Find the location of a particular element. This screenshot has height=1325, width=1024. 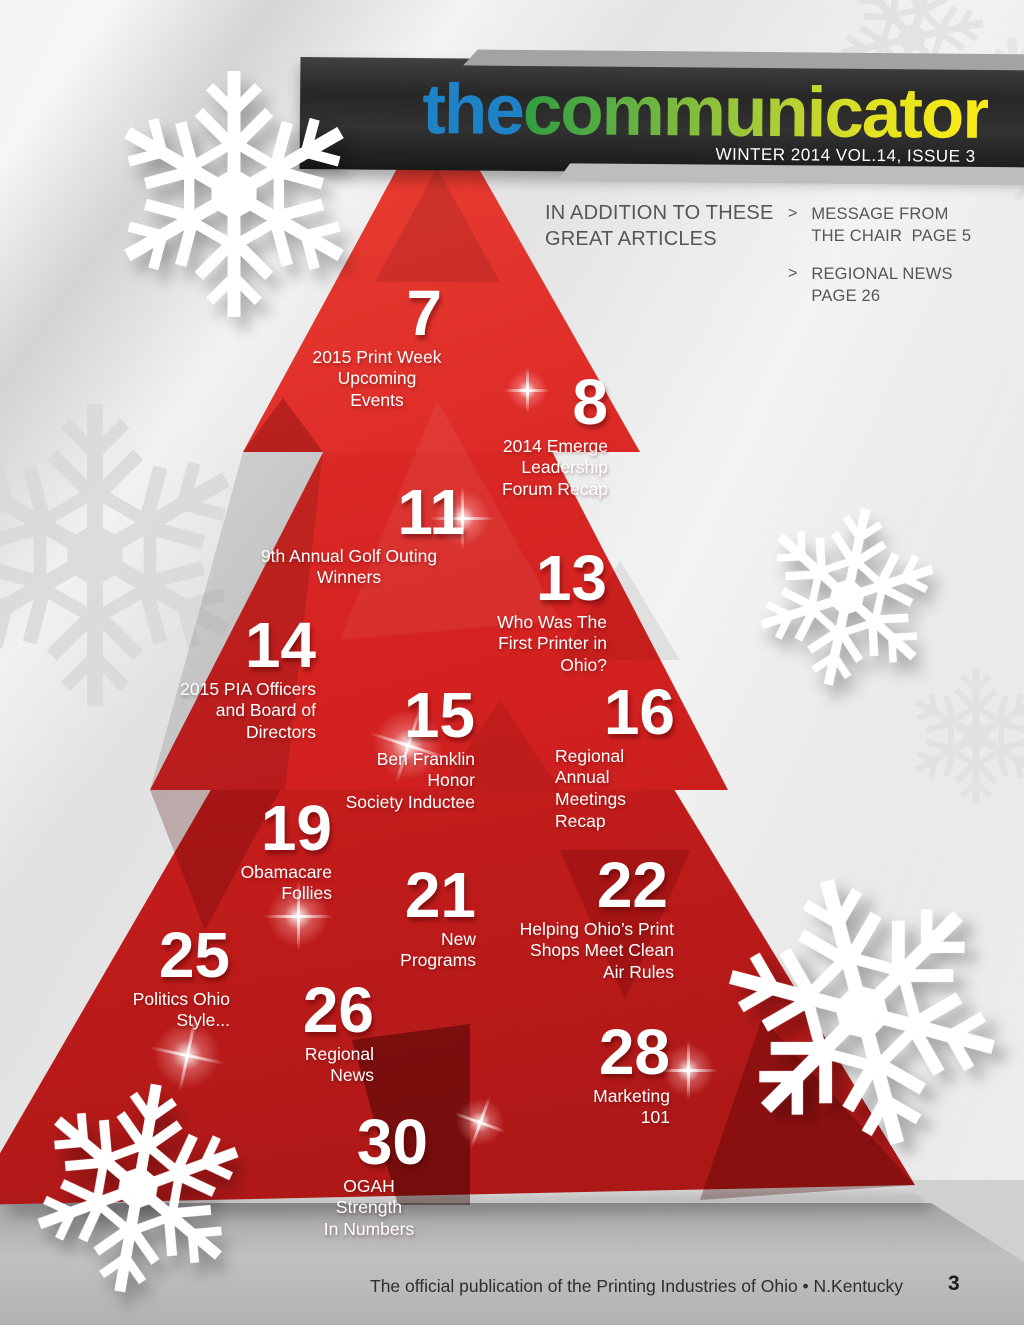

article-title: 2014 Emerge Leadership Forum Recap is located at coordinates (554, 467).